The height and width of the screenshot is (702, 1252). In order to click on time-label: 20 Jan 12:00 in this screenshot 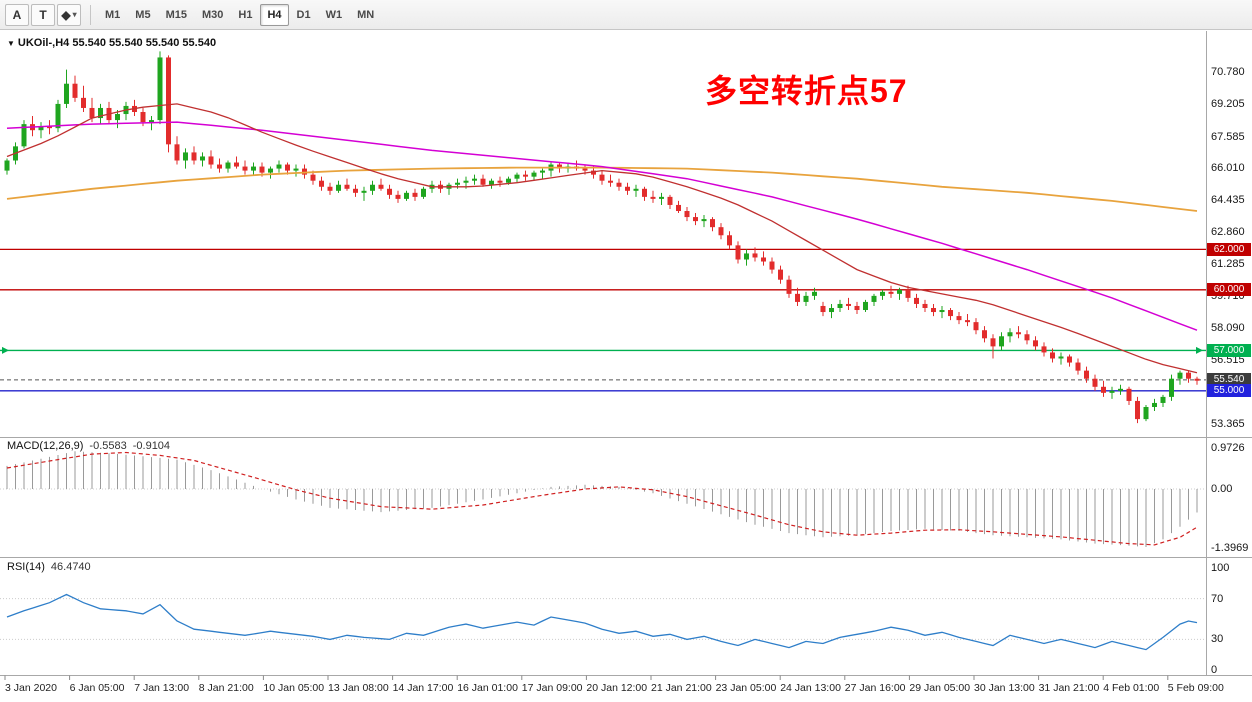, I will do `click(617, 688)`.